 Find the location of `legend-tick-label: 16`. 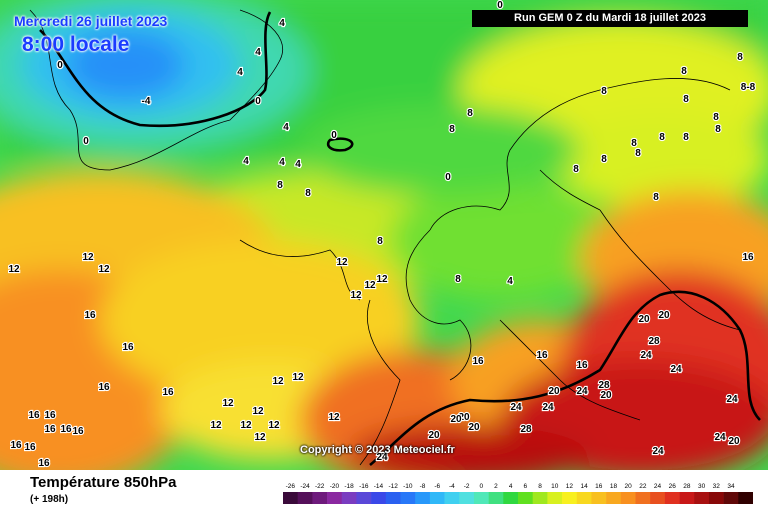

legend-tick-label: 16 is located at coordinates (599, 486).